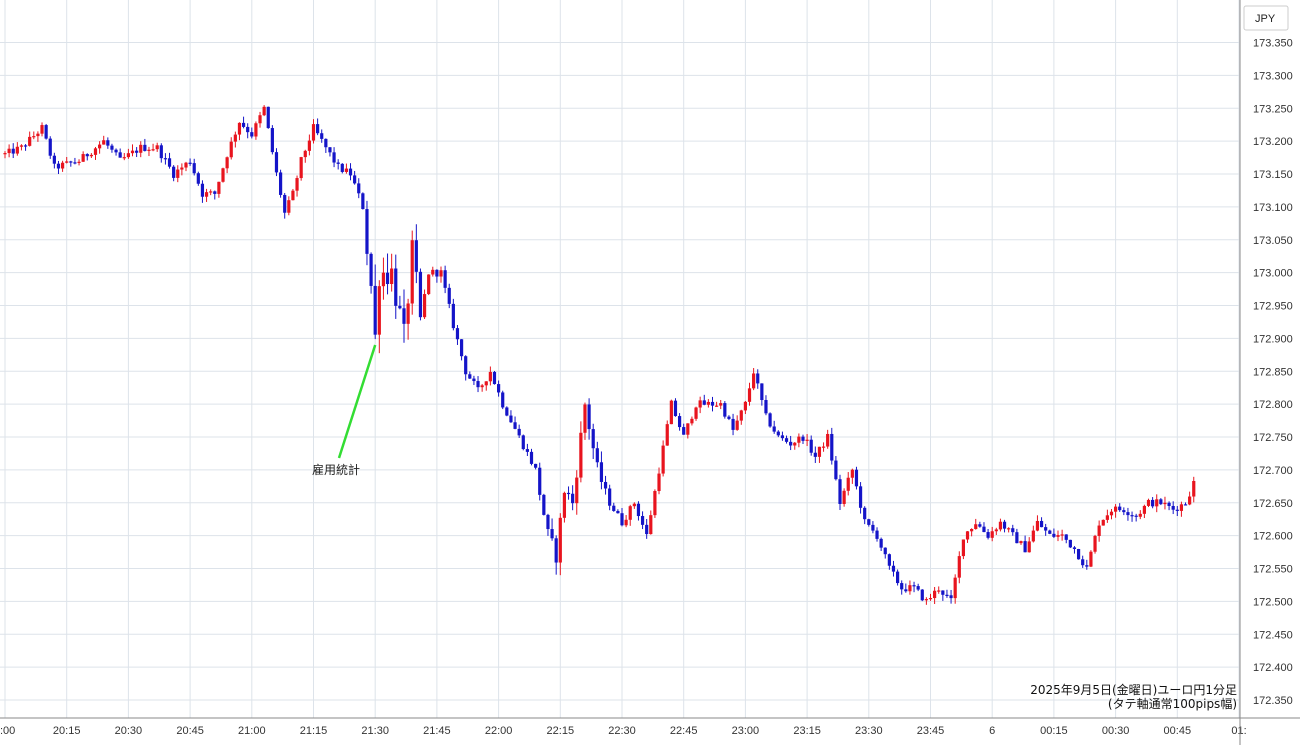 Image resolution: width=1300 pixels, height=745 pixels. Describe the element at coordinates (314, 731) in the screenshot. I see `x-tick-label: 21:15` at that location.